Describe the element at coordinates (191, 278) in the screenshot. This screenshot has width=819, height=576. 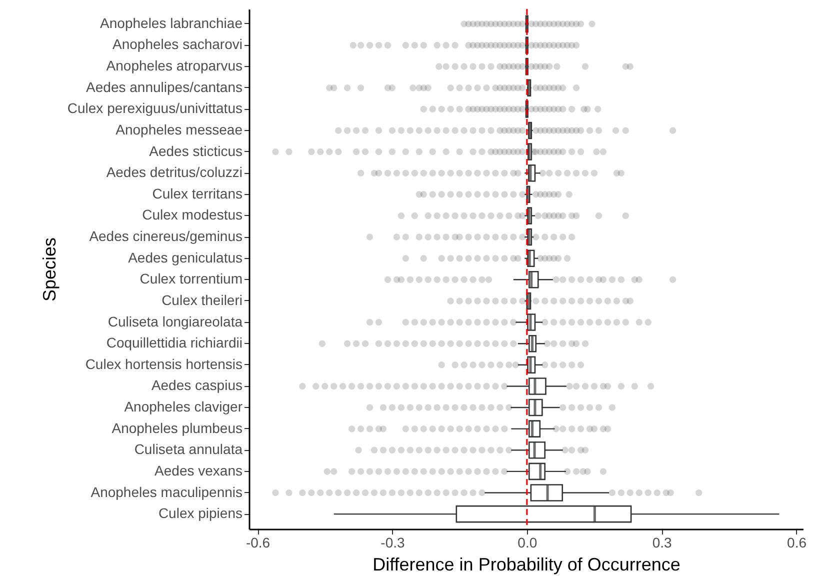
I see `y-tick-label: Culex torrentium` at that location.